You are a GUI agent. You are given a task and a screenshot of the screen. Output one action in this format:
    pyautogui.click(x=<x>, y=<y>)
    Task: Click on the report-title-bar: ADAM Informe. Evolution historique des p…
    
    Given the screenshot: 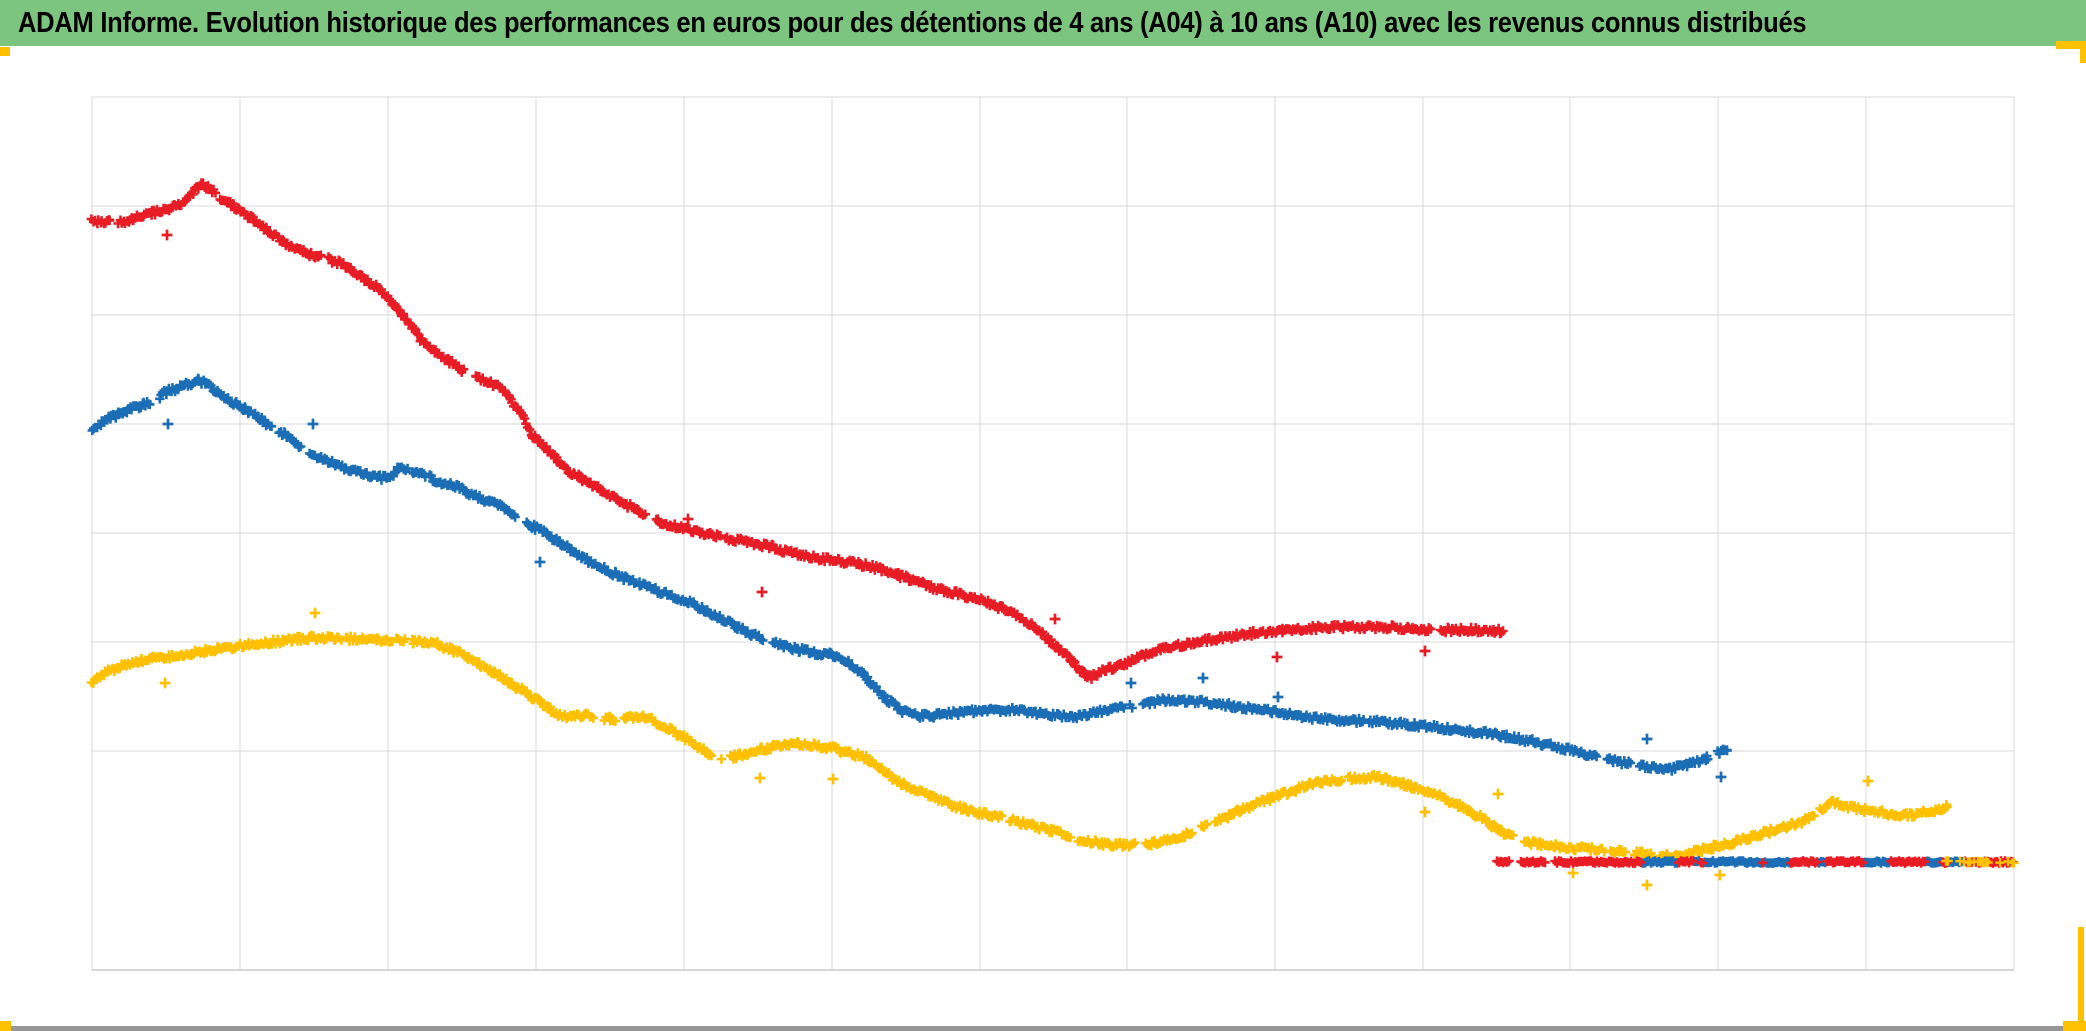 What is the action you would take?
    pyautogui.click(x=1043, y=23)
    